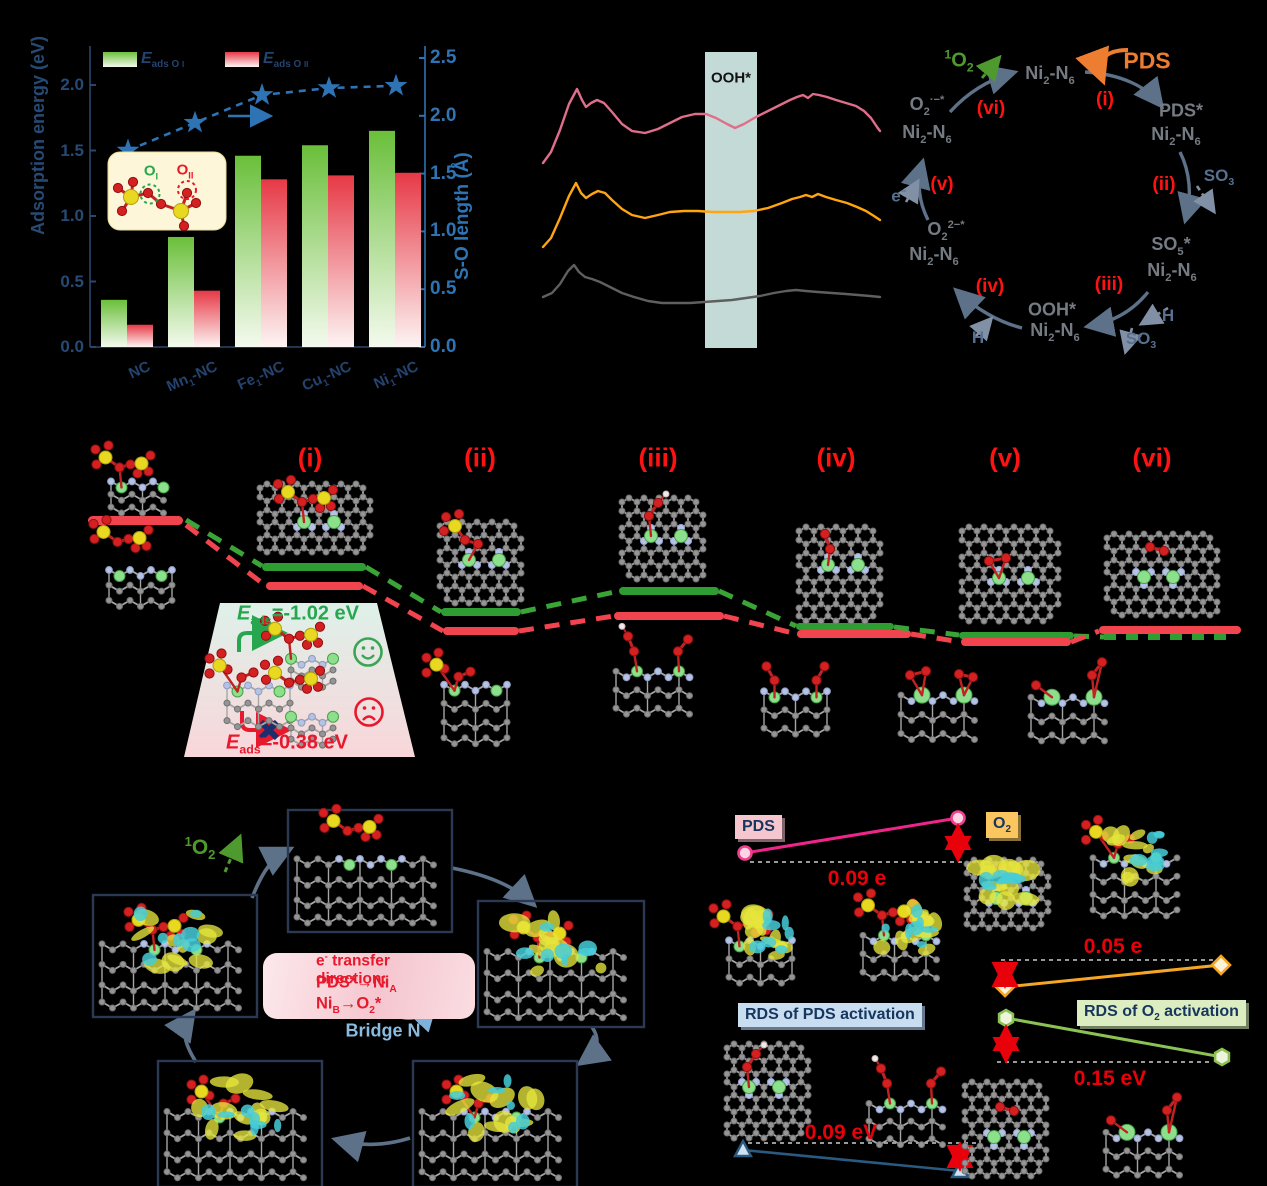  What do you see at coordinates (927, 106) in the screenshot?
I see `cycle-species-o2-radical: O2·−*` at bounding box center [927, 106].